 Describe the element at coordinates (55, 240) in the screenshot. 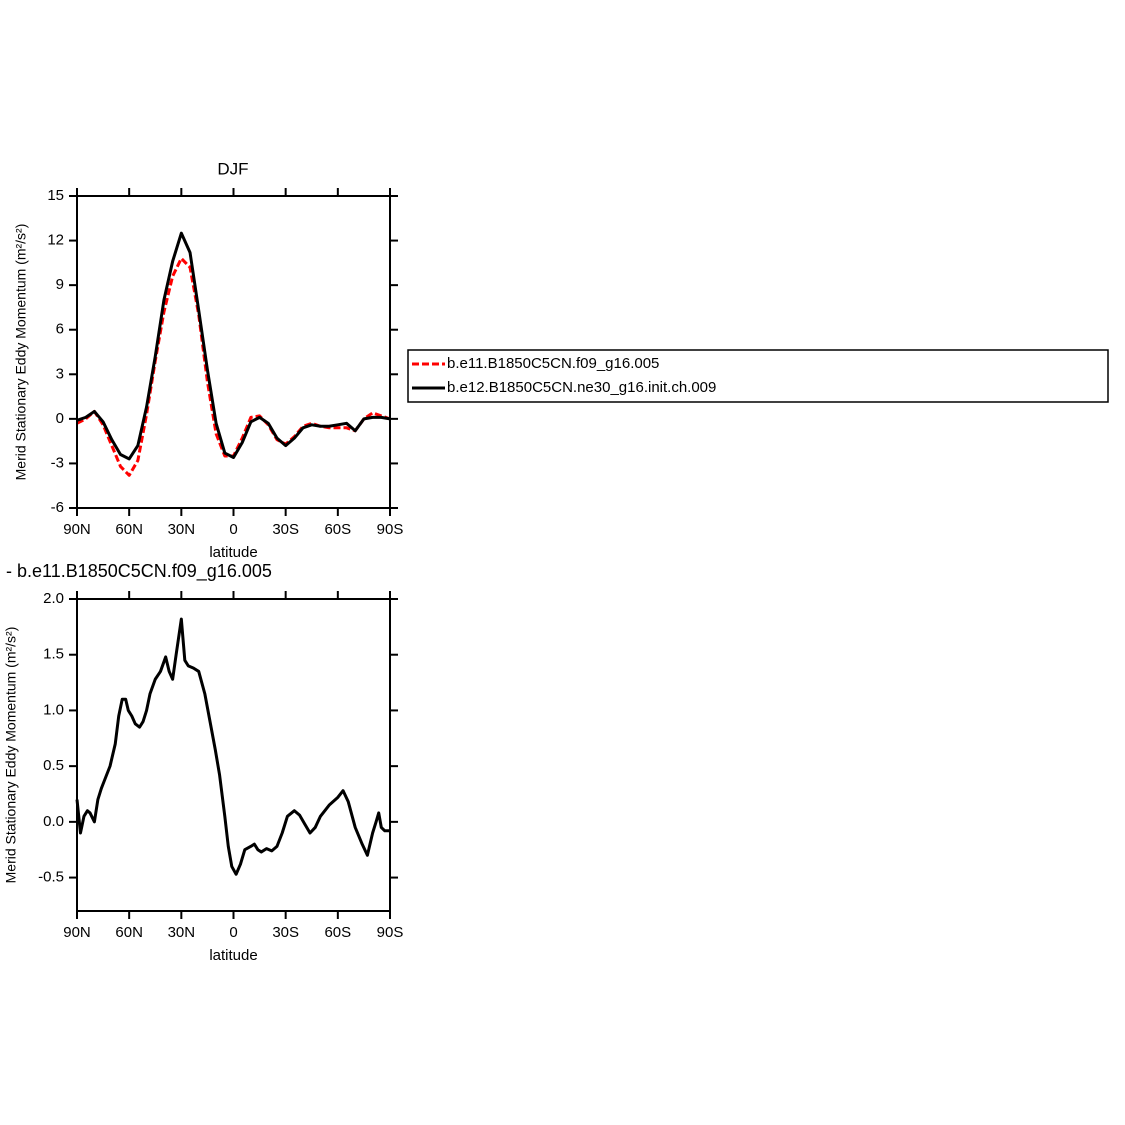

I see `y-tick-label: 12` at that location.